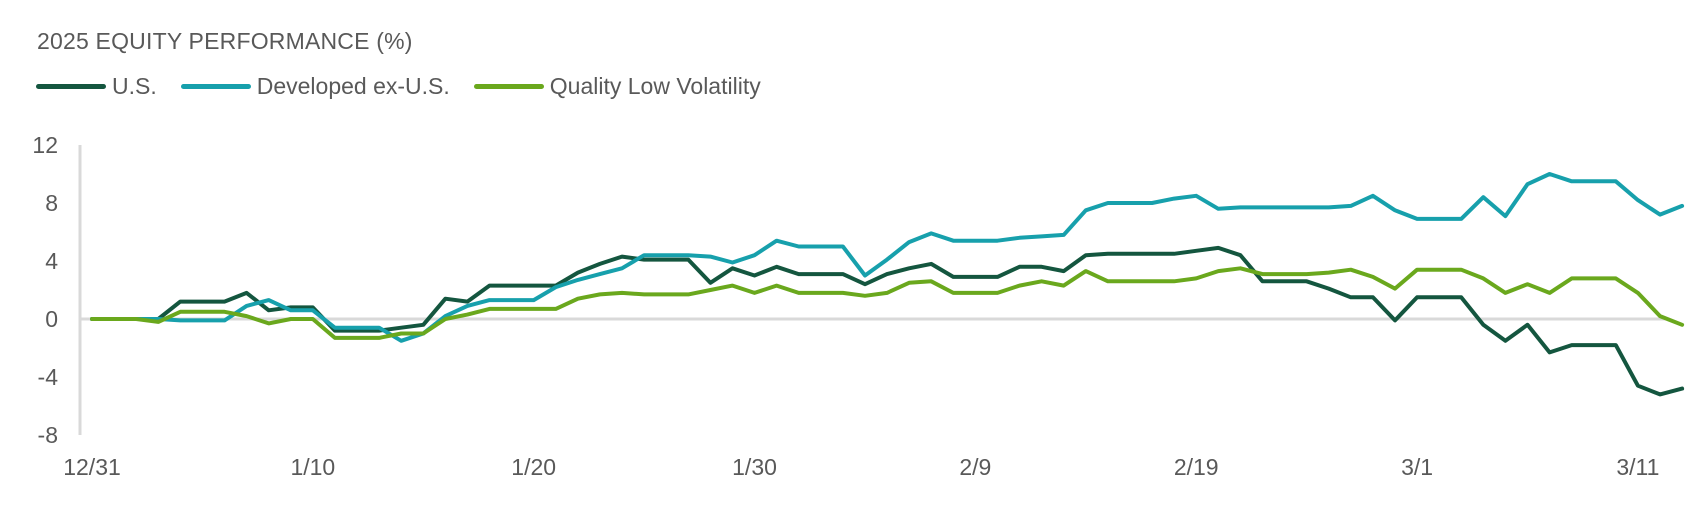 The height and width of the screenshot is (506, 1699). I want to click on y-tick-label: 4, so click(51, 261).